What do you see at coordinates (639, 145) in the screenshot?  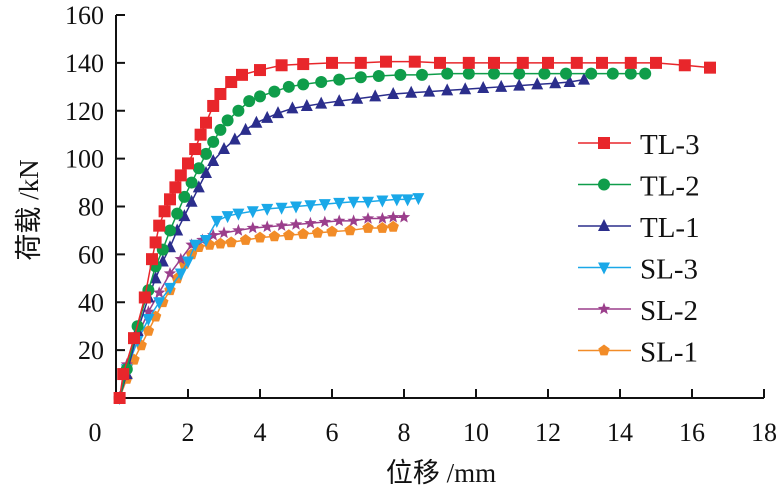 I see `legend-item-tl-3: TL-3` at bounding box center [639, 145].